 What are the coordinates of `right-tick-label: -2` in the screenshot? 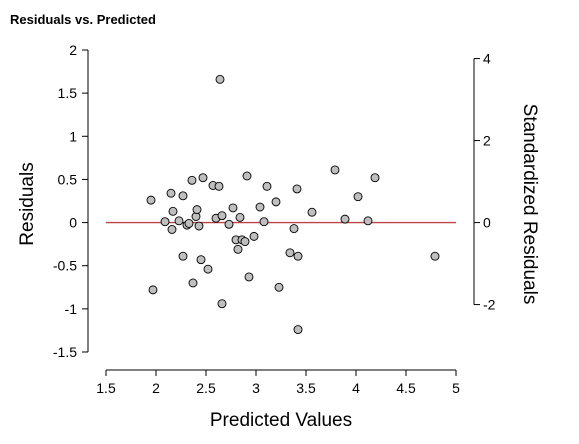 It's located at (489, 305).